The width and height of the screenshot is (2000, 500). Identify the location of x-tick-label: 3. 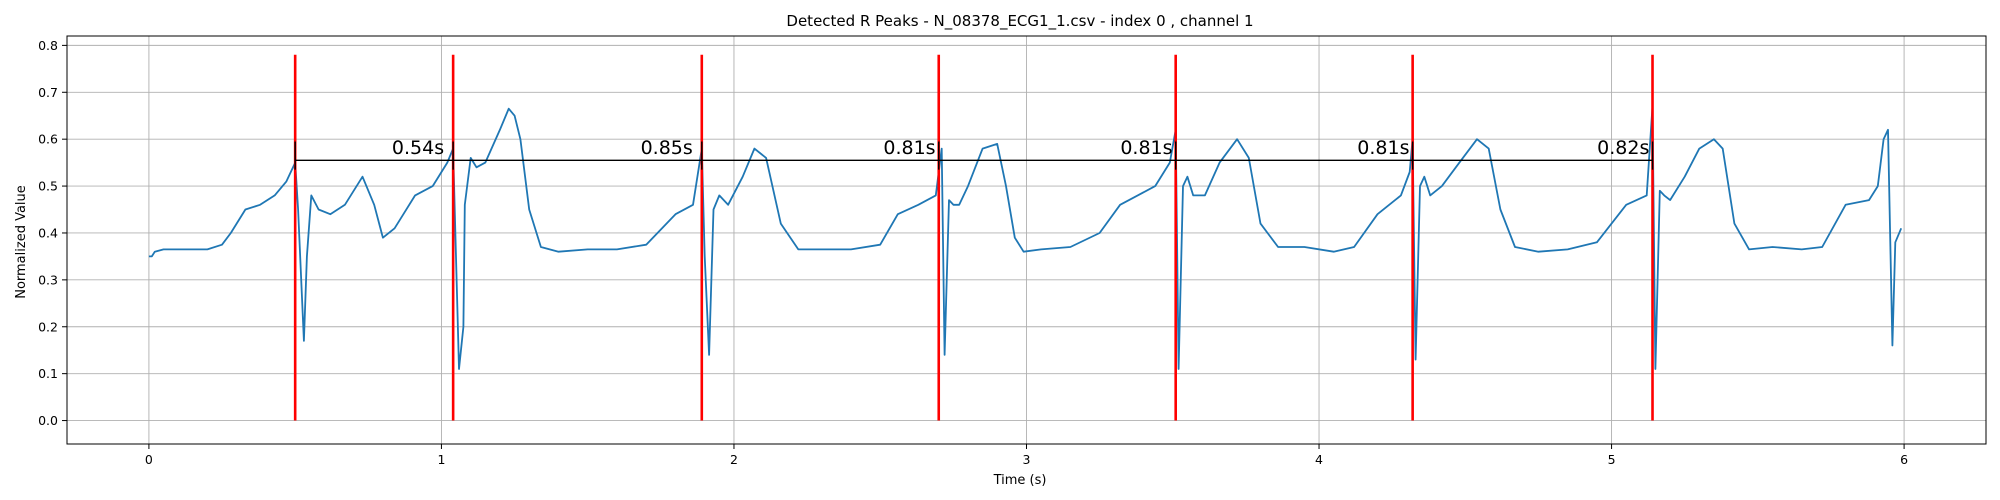
(1027, 459).